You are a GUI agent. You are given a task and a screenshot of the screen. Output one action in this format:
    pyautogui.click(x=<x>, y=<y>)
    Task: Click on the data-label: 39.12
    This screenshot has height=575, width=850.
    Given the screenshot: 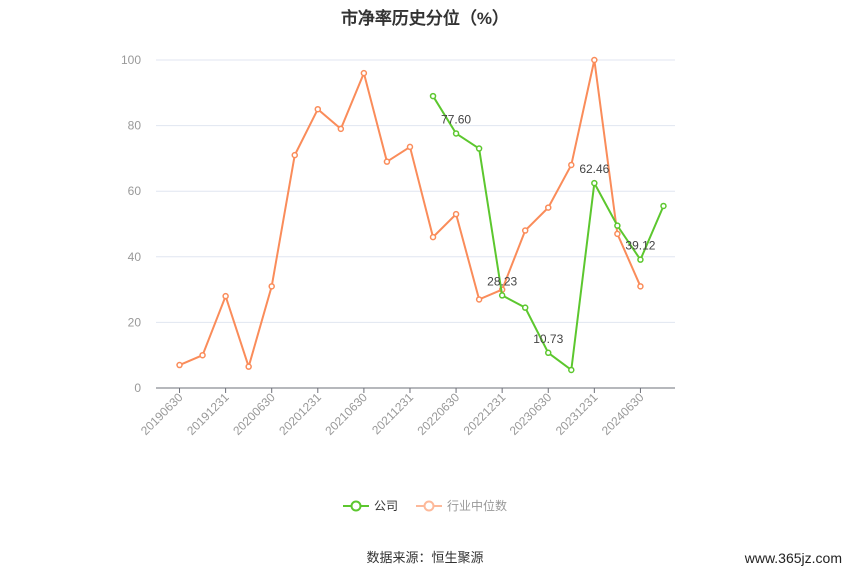 What is the action you would take?
    pyautogui.click(x=640, y=246)
    